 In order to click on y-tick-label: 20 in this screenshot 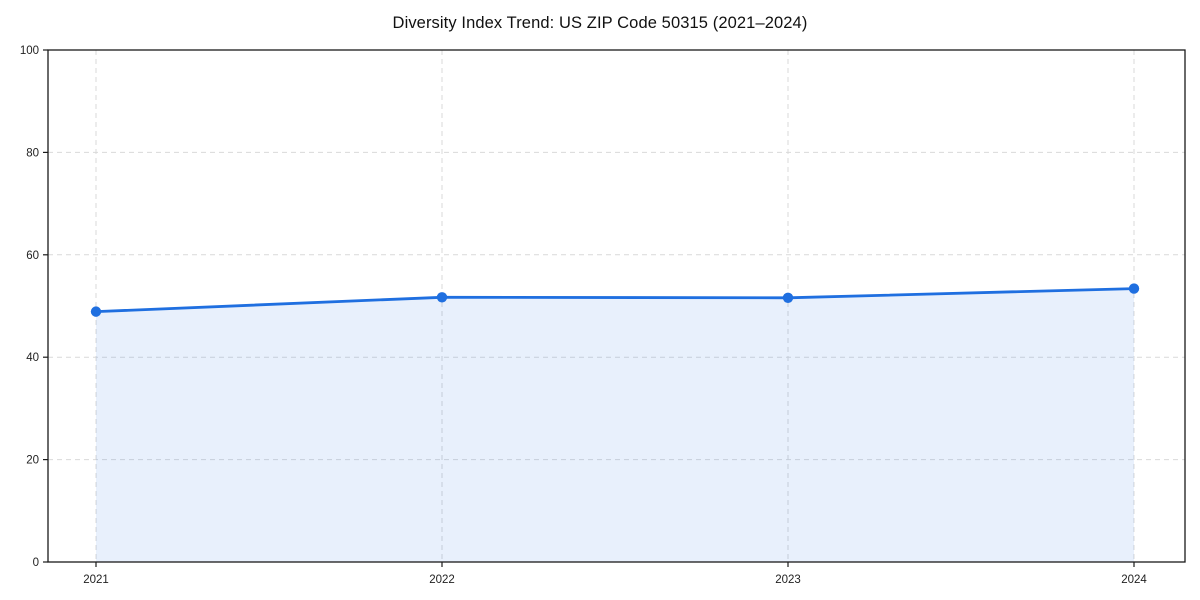, I will do `click(32, 461)`.